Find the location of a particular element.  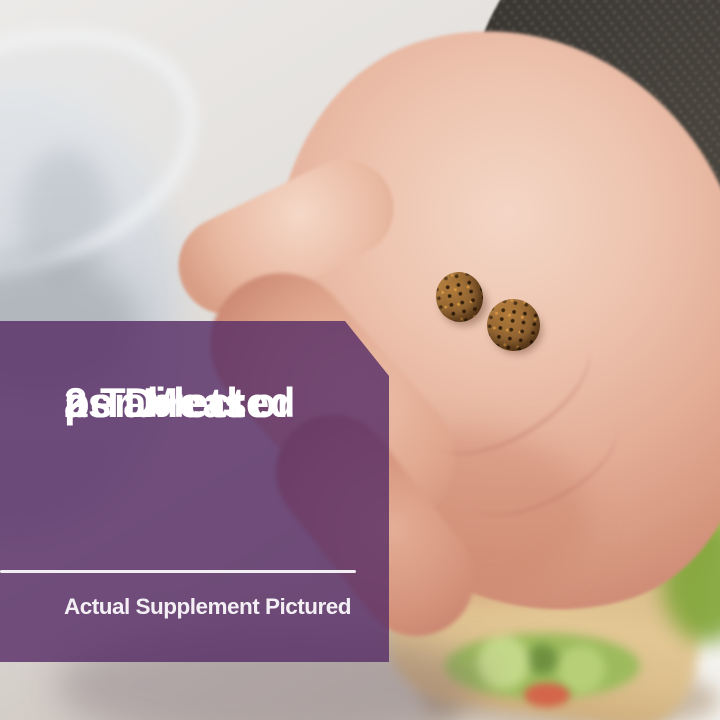

caption-text: Actual Supplement Pictured is located at coordinates (208, 606).